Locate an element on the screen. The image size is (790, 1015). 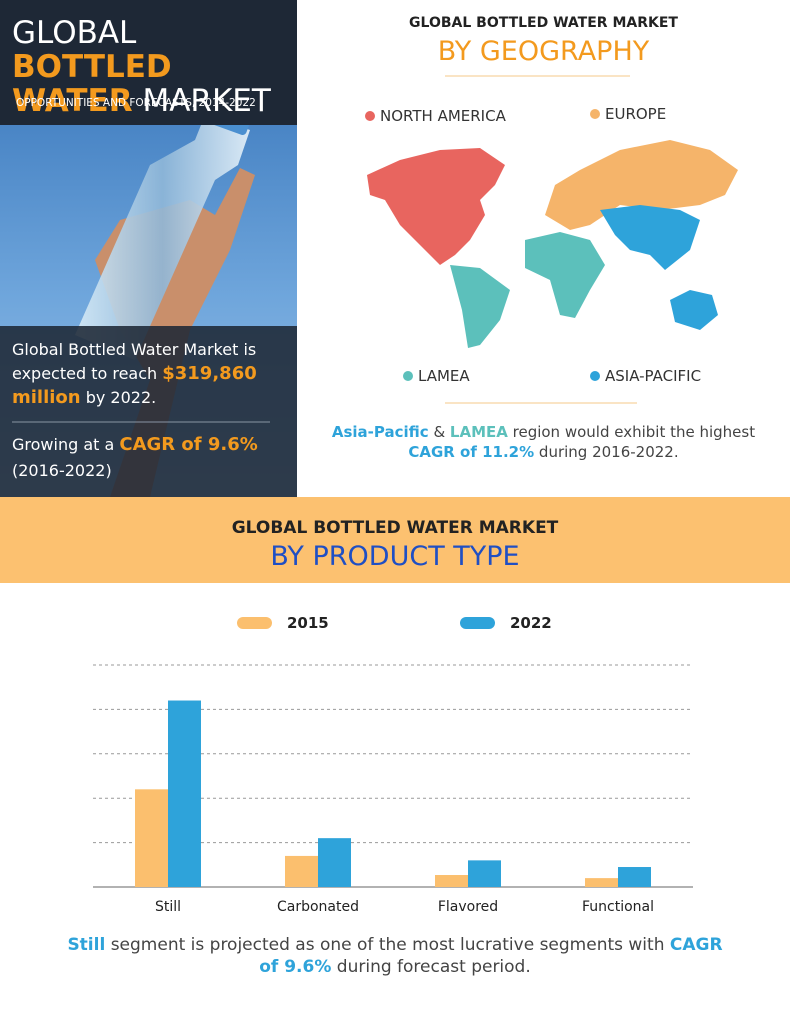
highlight: Asia-Pacific is located at coordinates (380, 432).